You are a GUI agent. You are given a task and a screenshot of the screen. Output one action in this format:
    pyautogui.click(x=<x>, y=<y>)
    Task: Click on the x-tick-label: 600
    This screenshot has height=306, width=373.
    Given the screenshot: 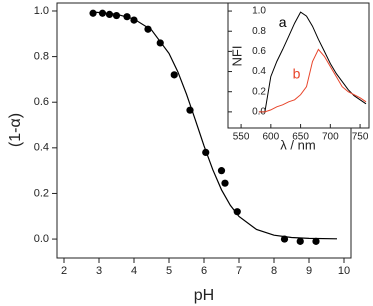 What is the action you would take?
    pyautogui.click(x=270, y=137)
    